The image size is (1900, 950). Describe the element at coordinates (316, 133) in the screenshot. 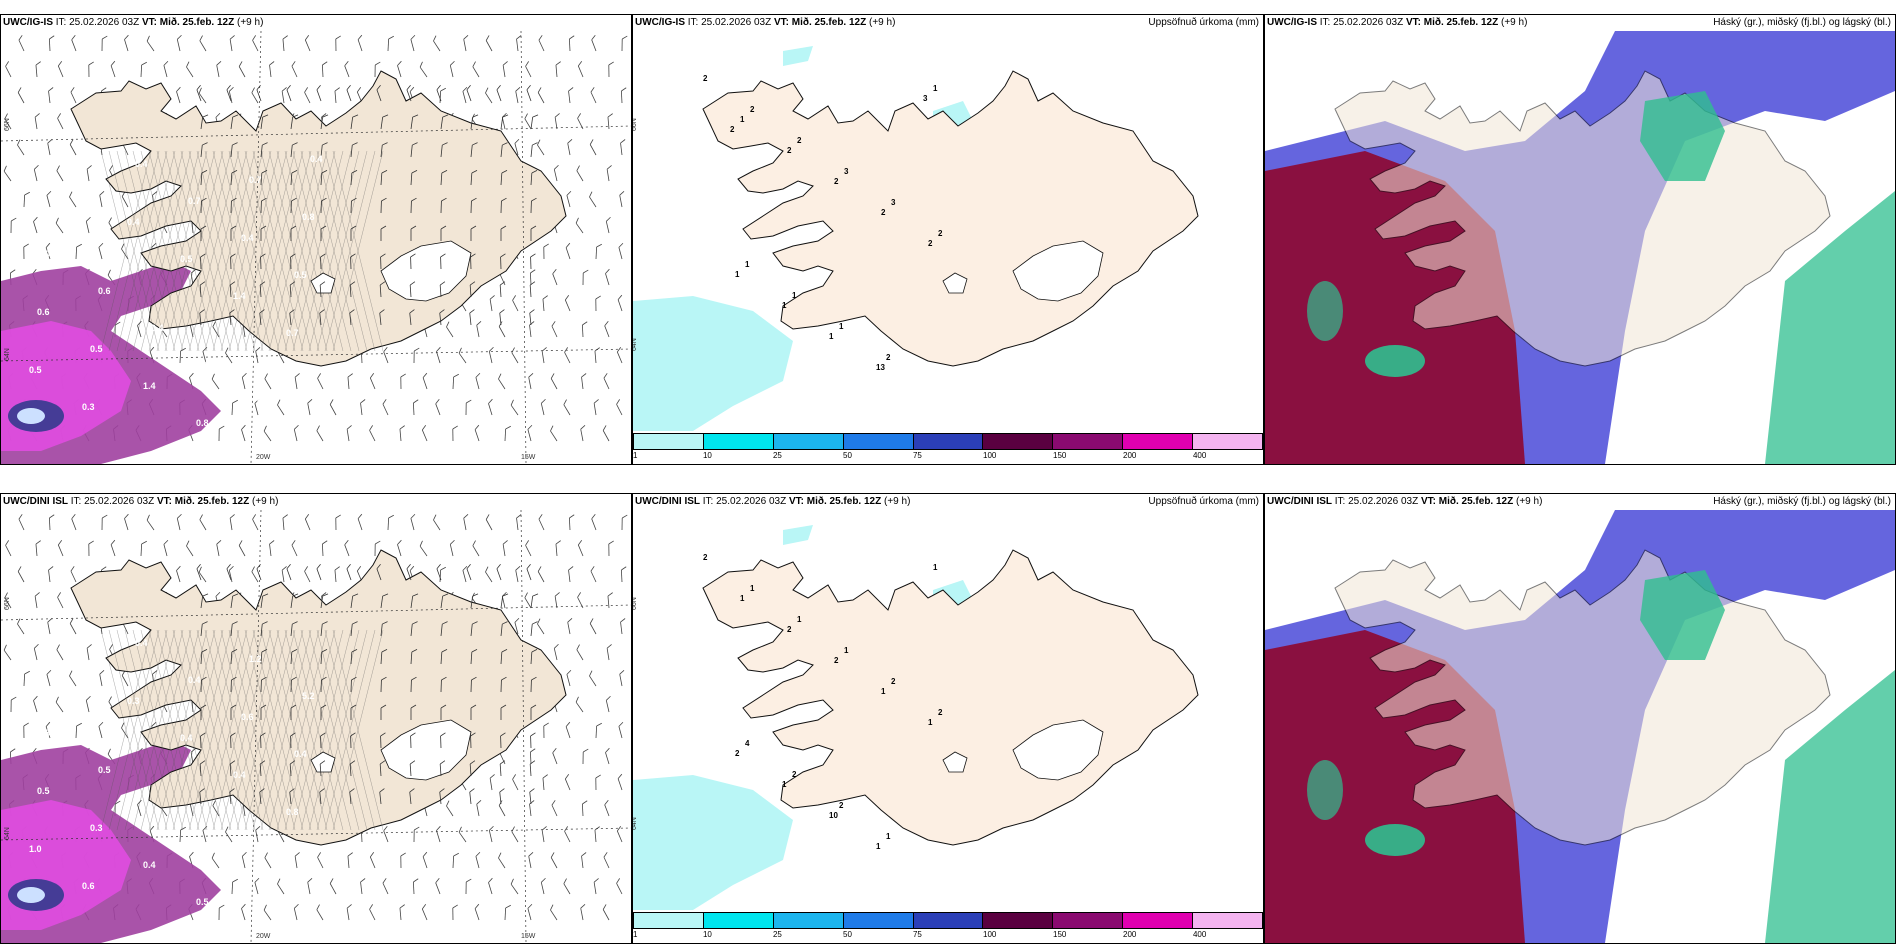

I see `graticule` at that location.